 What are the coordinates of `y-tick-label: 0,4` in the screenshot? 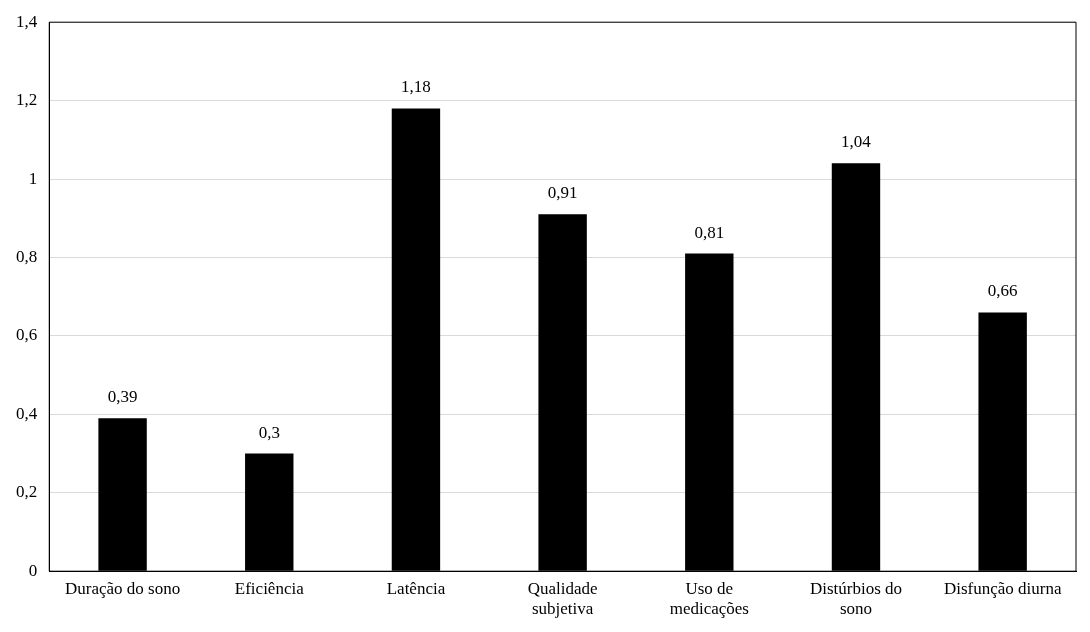 It's located at (27, 413).